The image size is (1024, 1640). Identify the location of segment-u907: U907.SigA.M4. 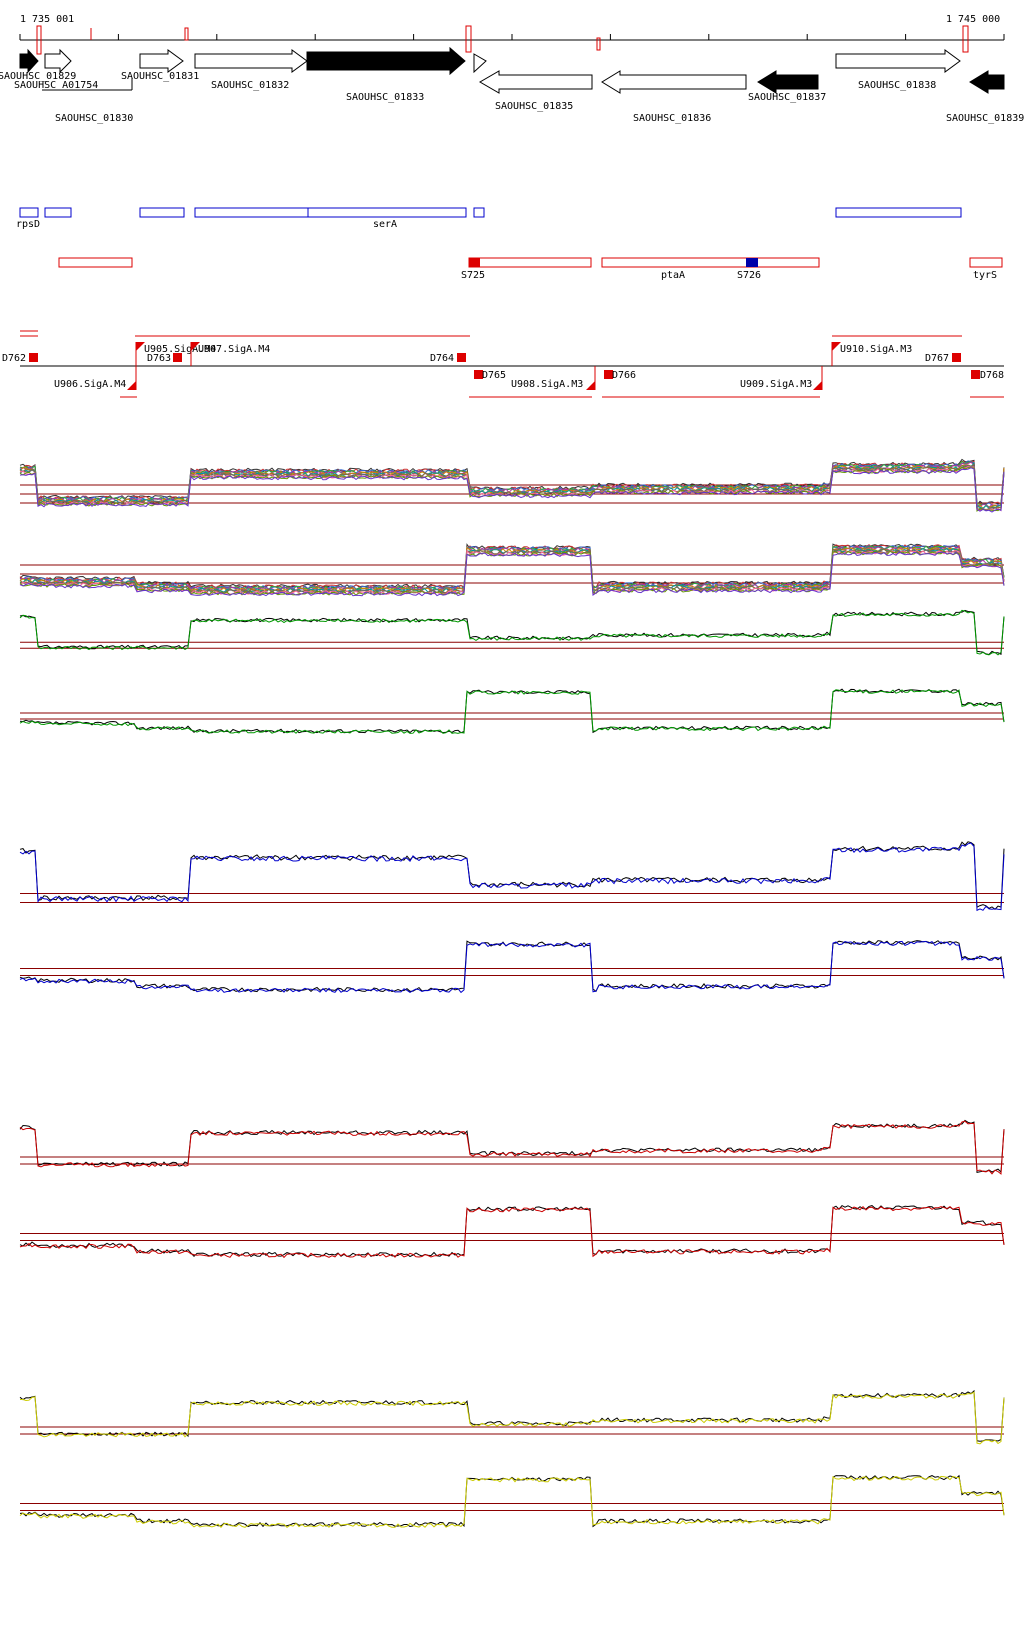
(230, 354).